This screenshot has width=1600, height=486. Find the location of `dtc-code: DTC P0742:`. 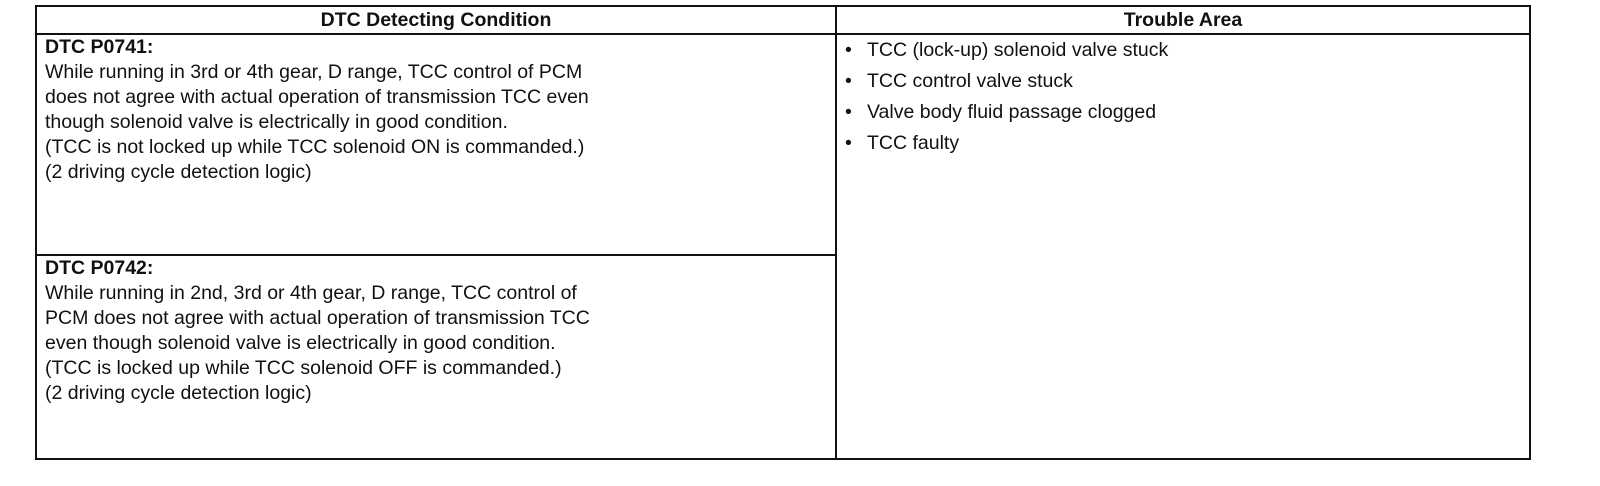

dtc-code: DTC P0742: is located at coordinates (99, 268).